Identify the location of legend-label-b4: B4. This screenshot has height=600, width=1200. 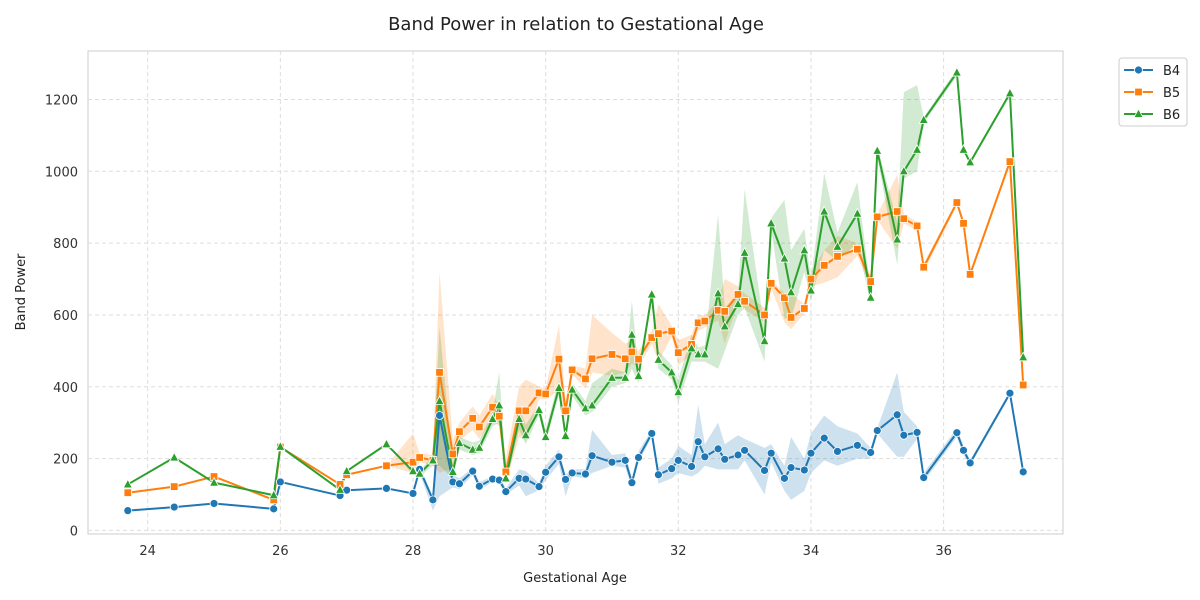
(1171, 71).